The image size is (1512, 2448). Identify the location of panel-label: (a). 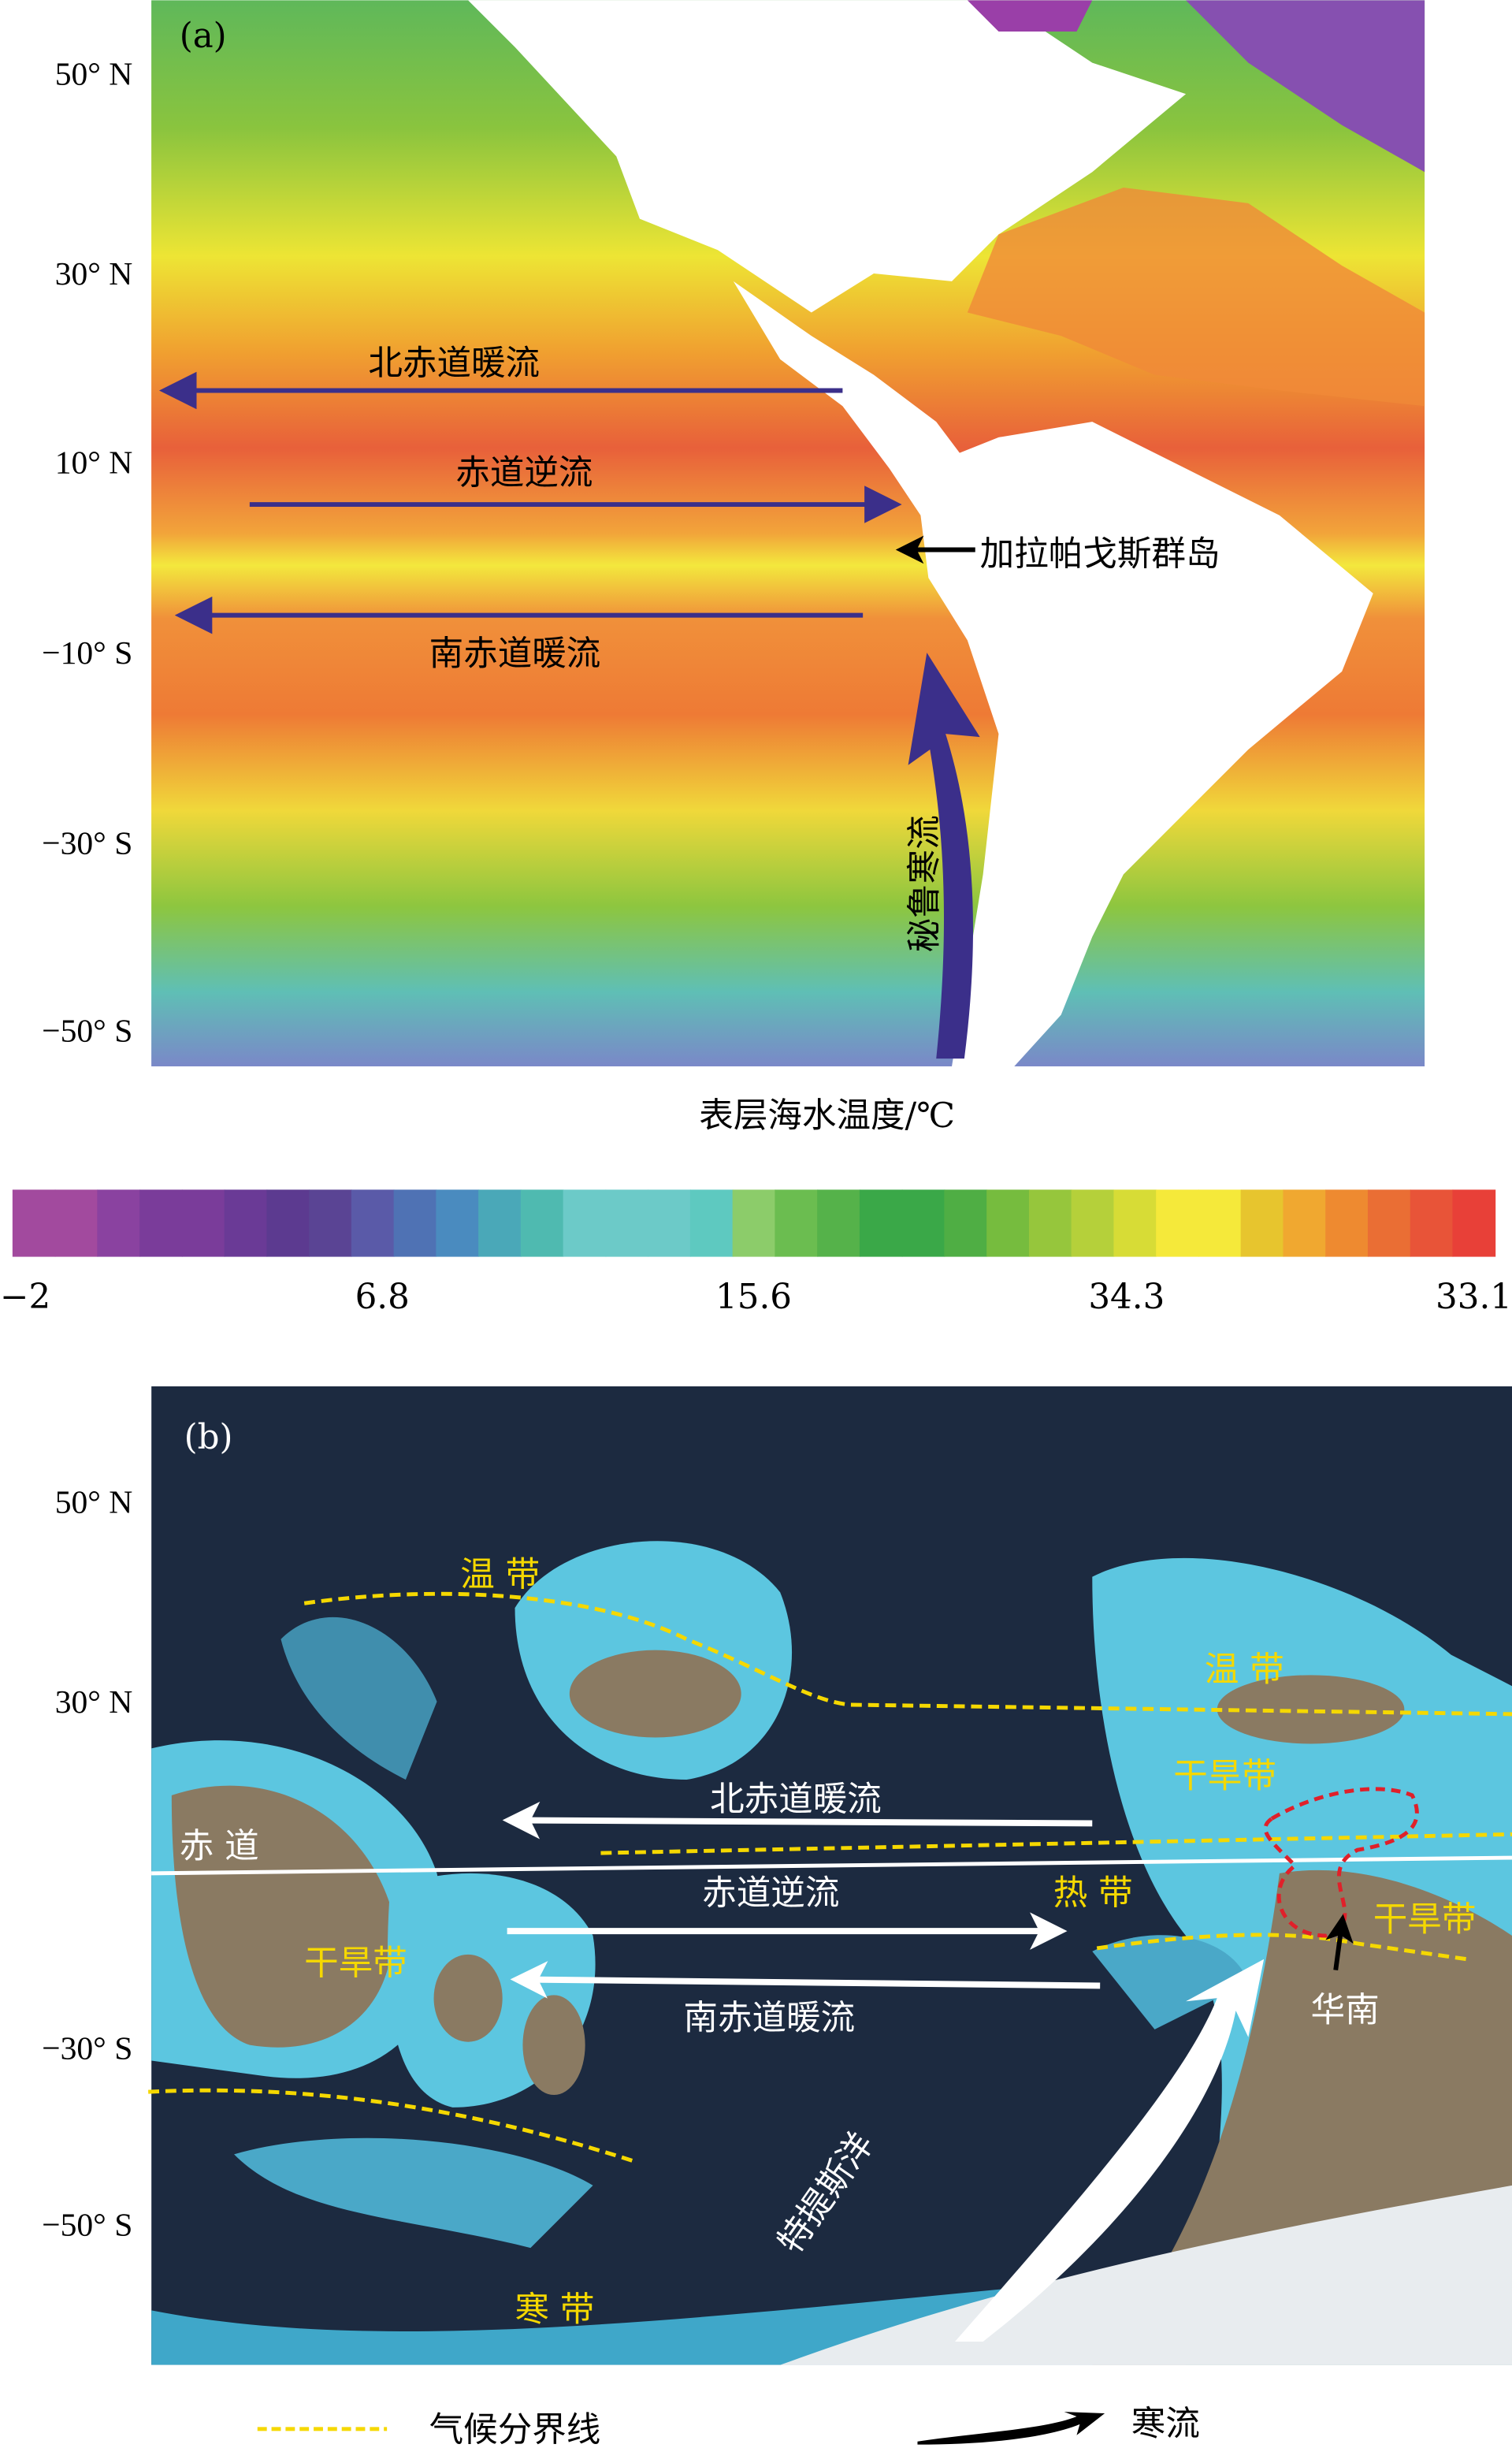
(203, 36).